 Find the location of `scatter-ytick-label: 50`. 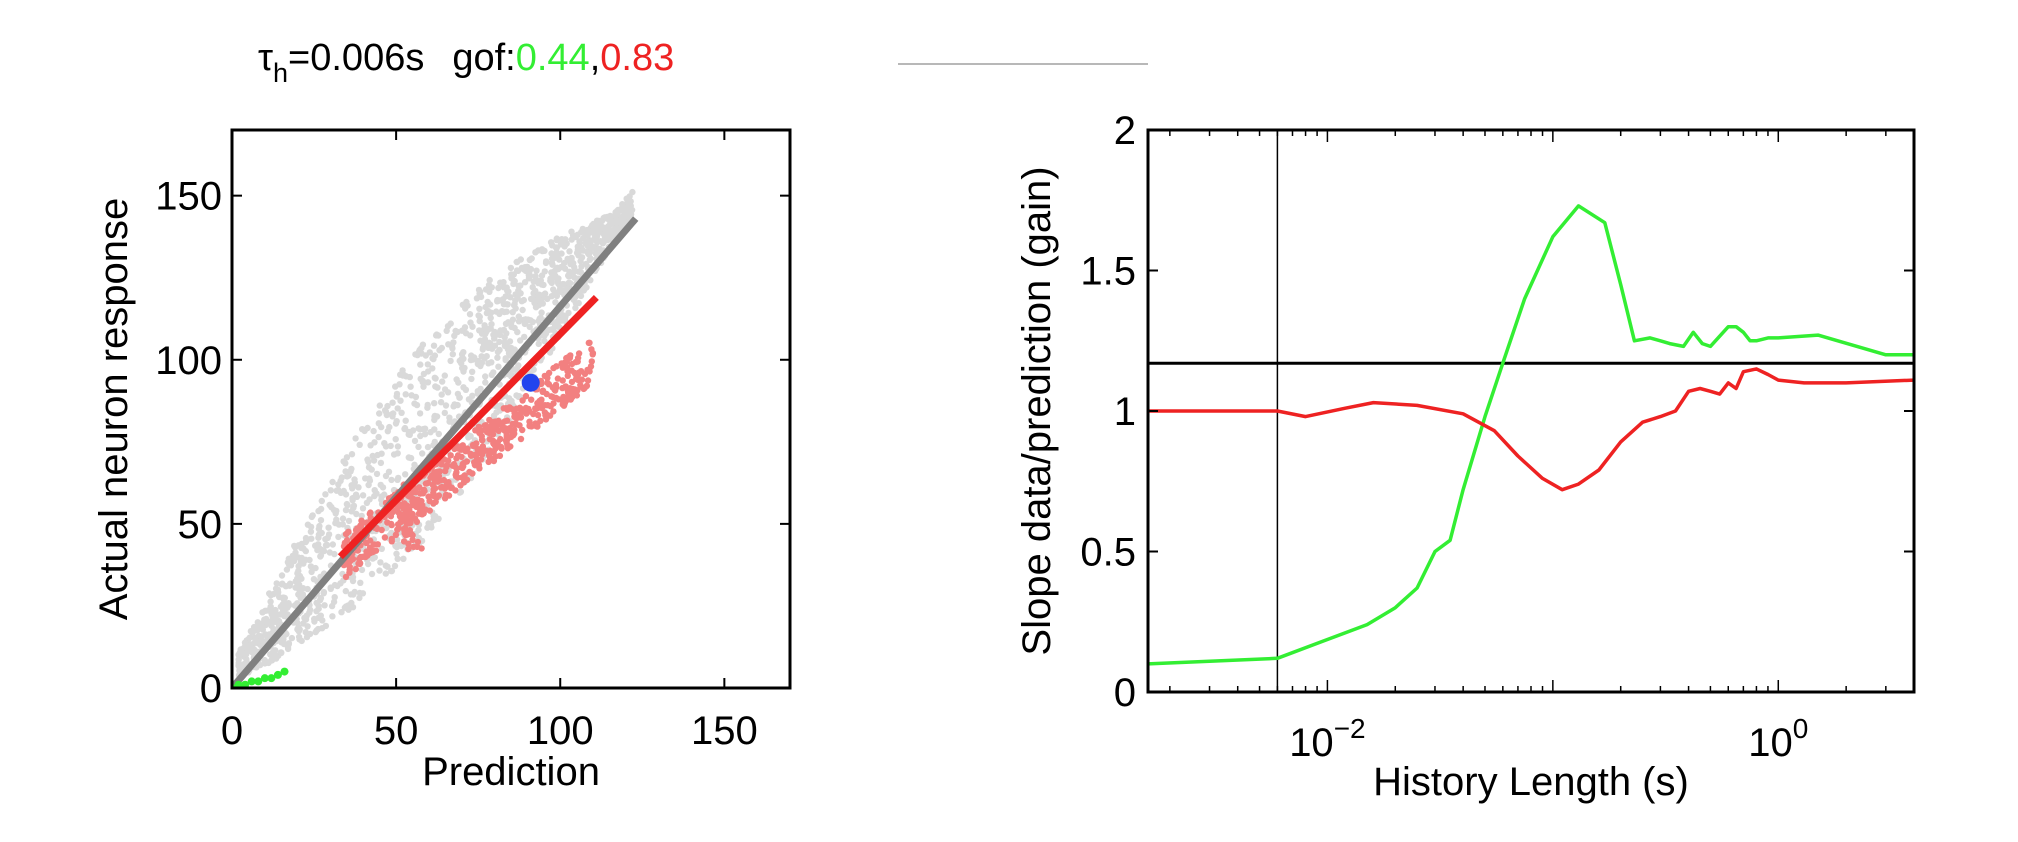

scatter-ytick-label: 50 is located at coordinates (200, 525).